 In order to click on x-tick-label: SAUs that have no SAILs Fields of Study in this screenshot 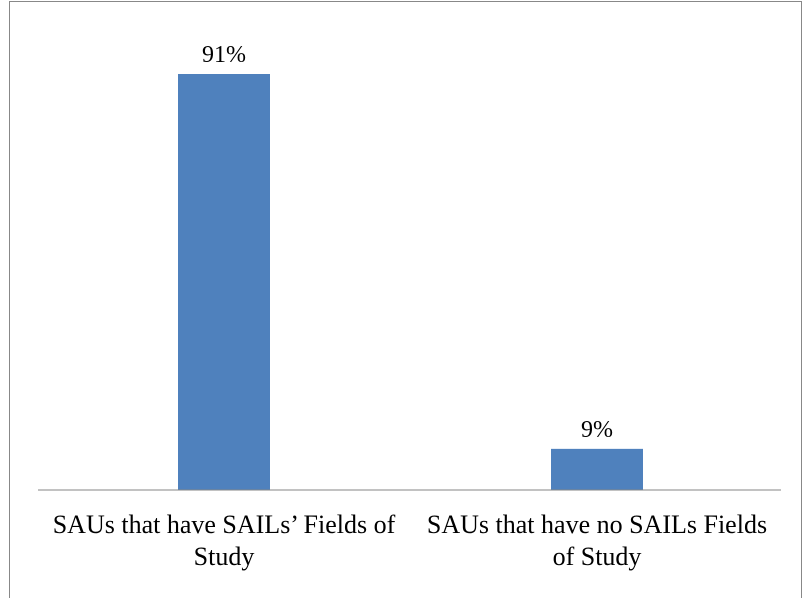, I will do `click(597, 540)`.